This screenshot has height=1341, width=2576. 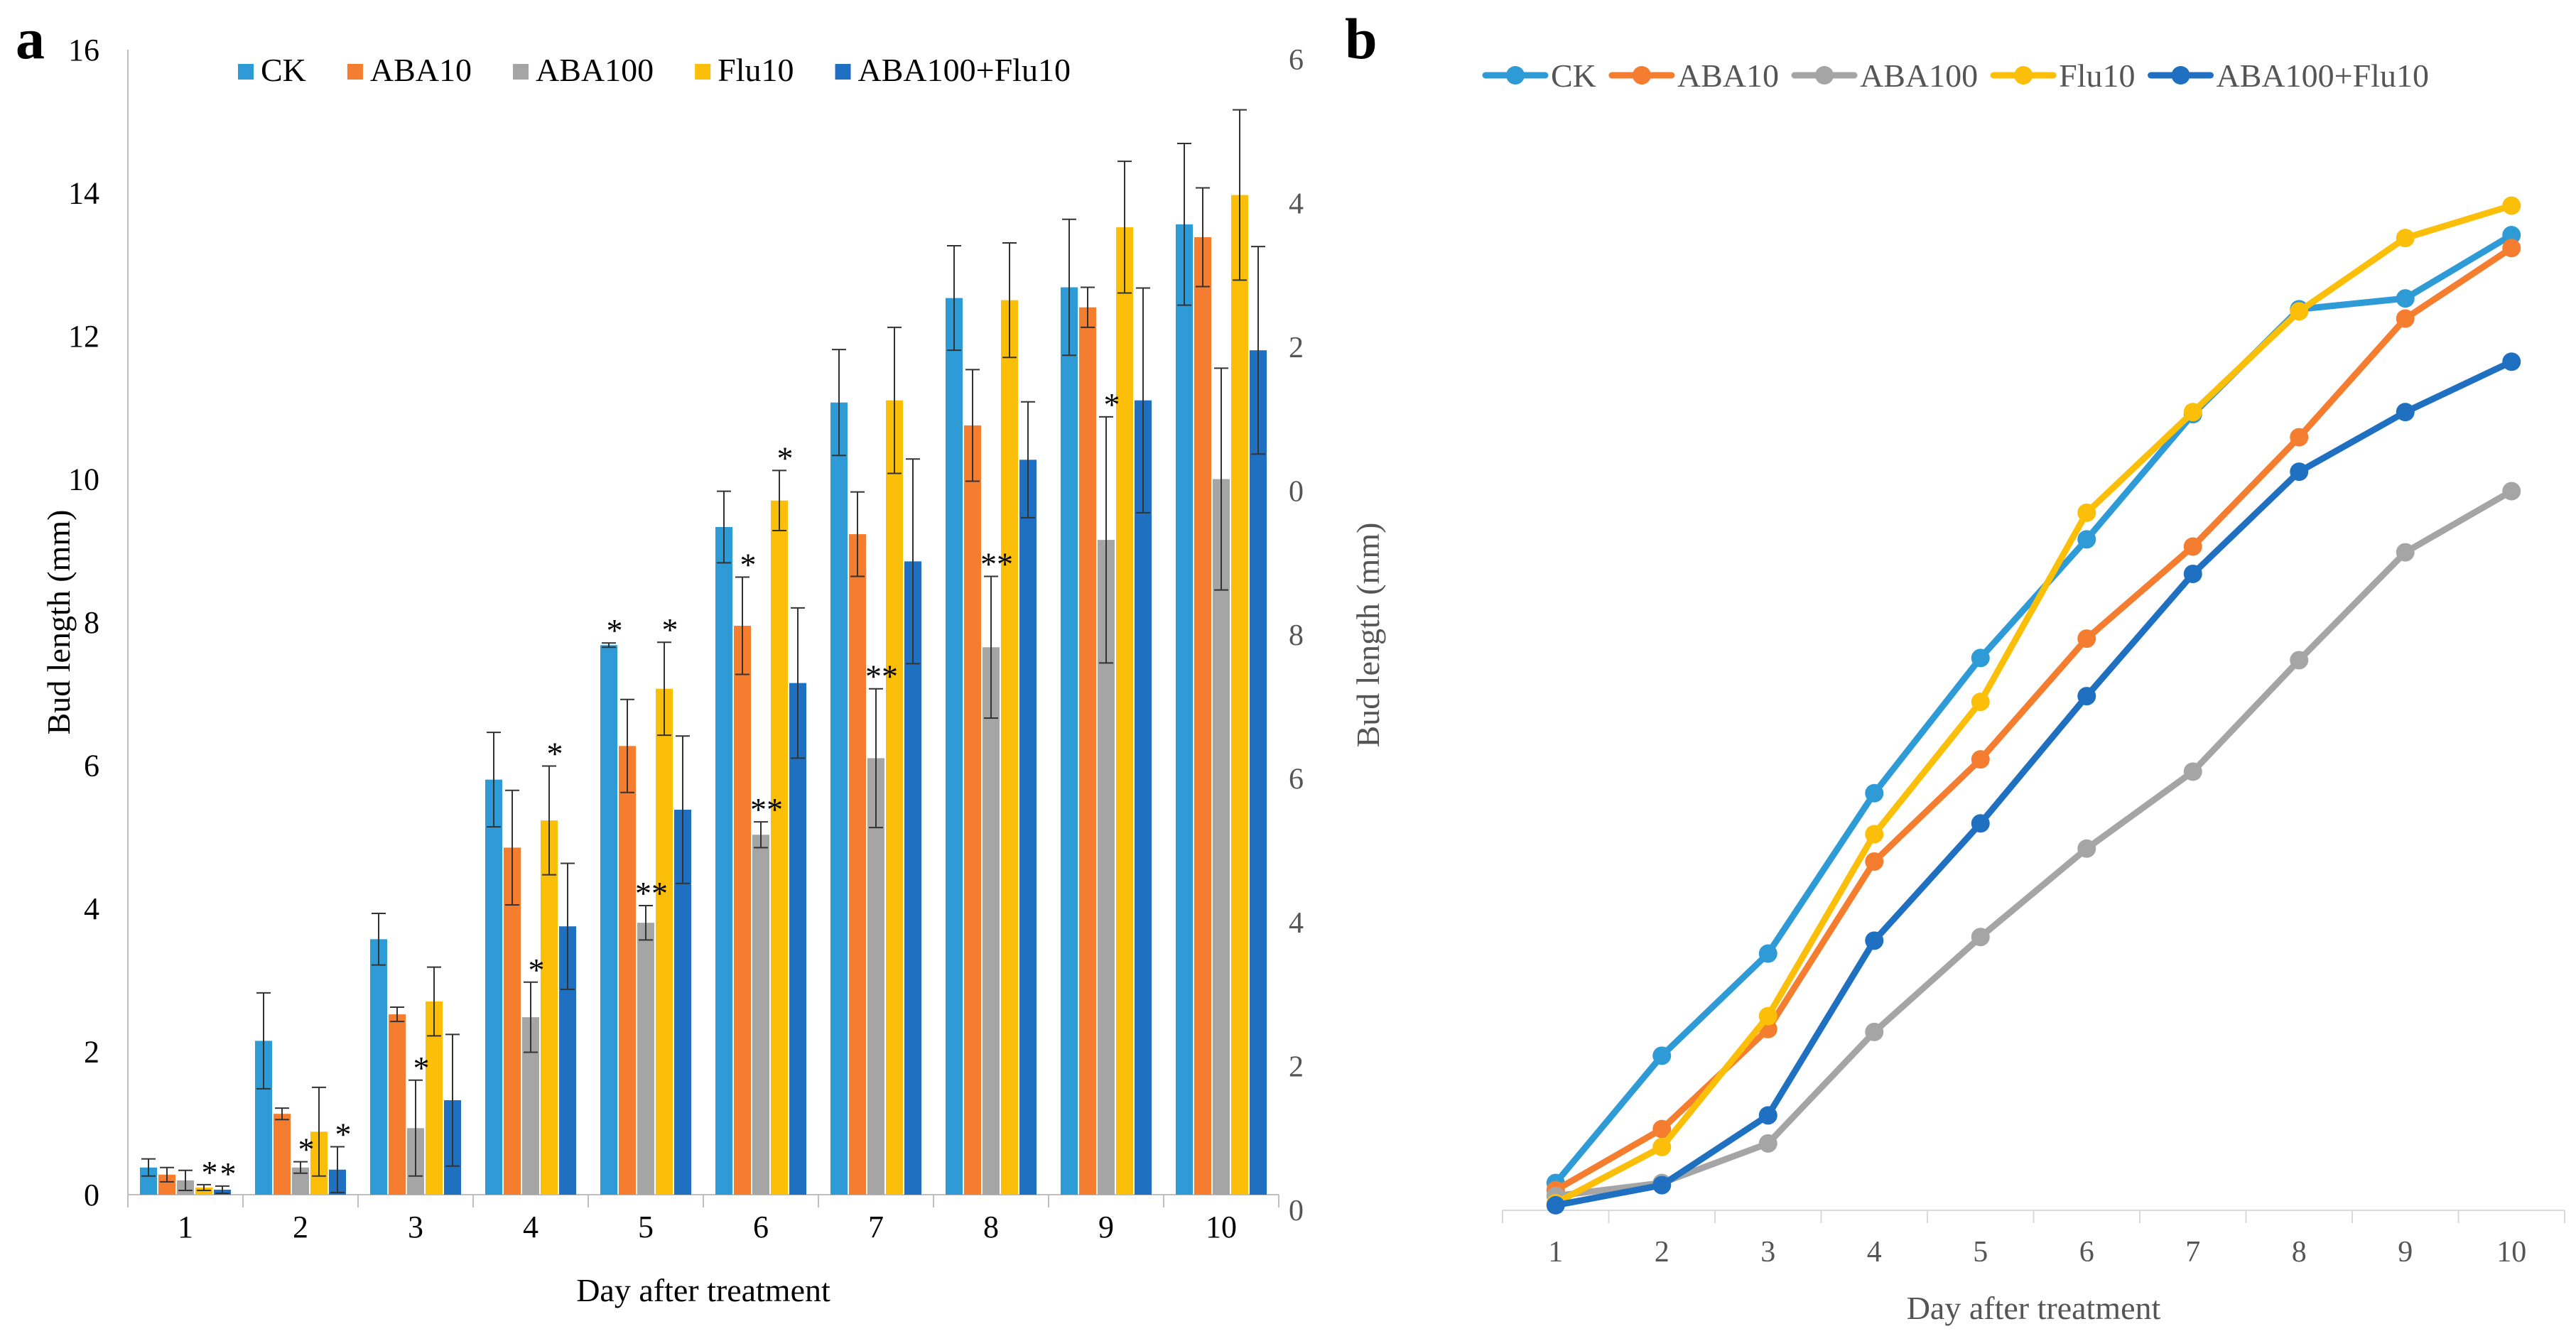 I want to click on line-chart-y-tick-label: 10, so click(x=1296, y=493).